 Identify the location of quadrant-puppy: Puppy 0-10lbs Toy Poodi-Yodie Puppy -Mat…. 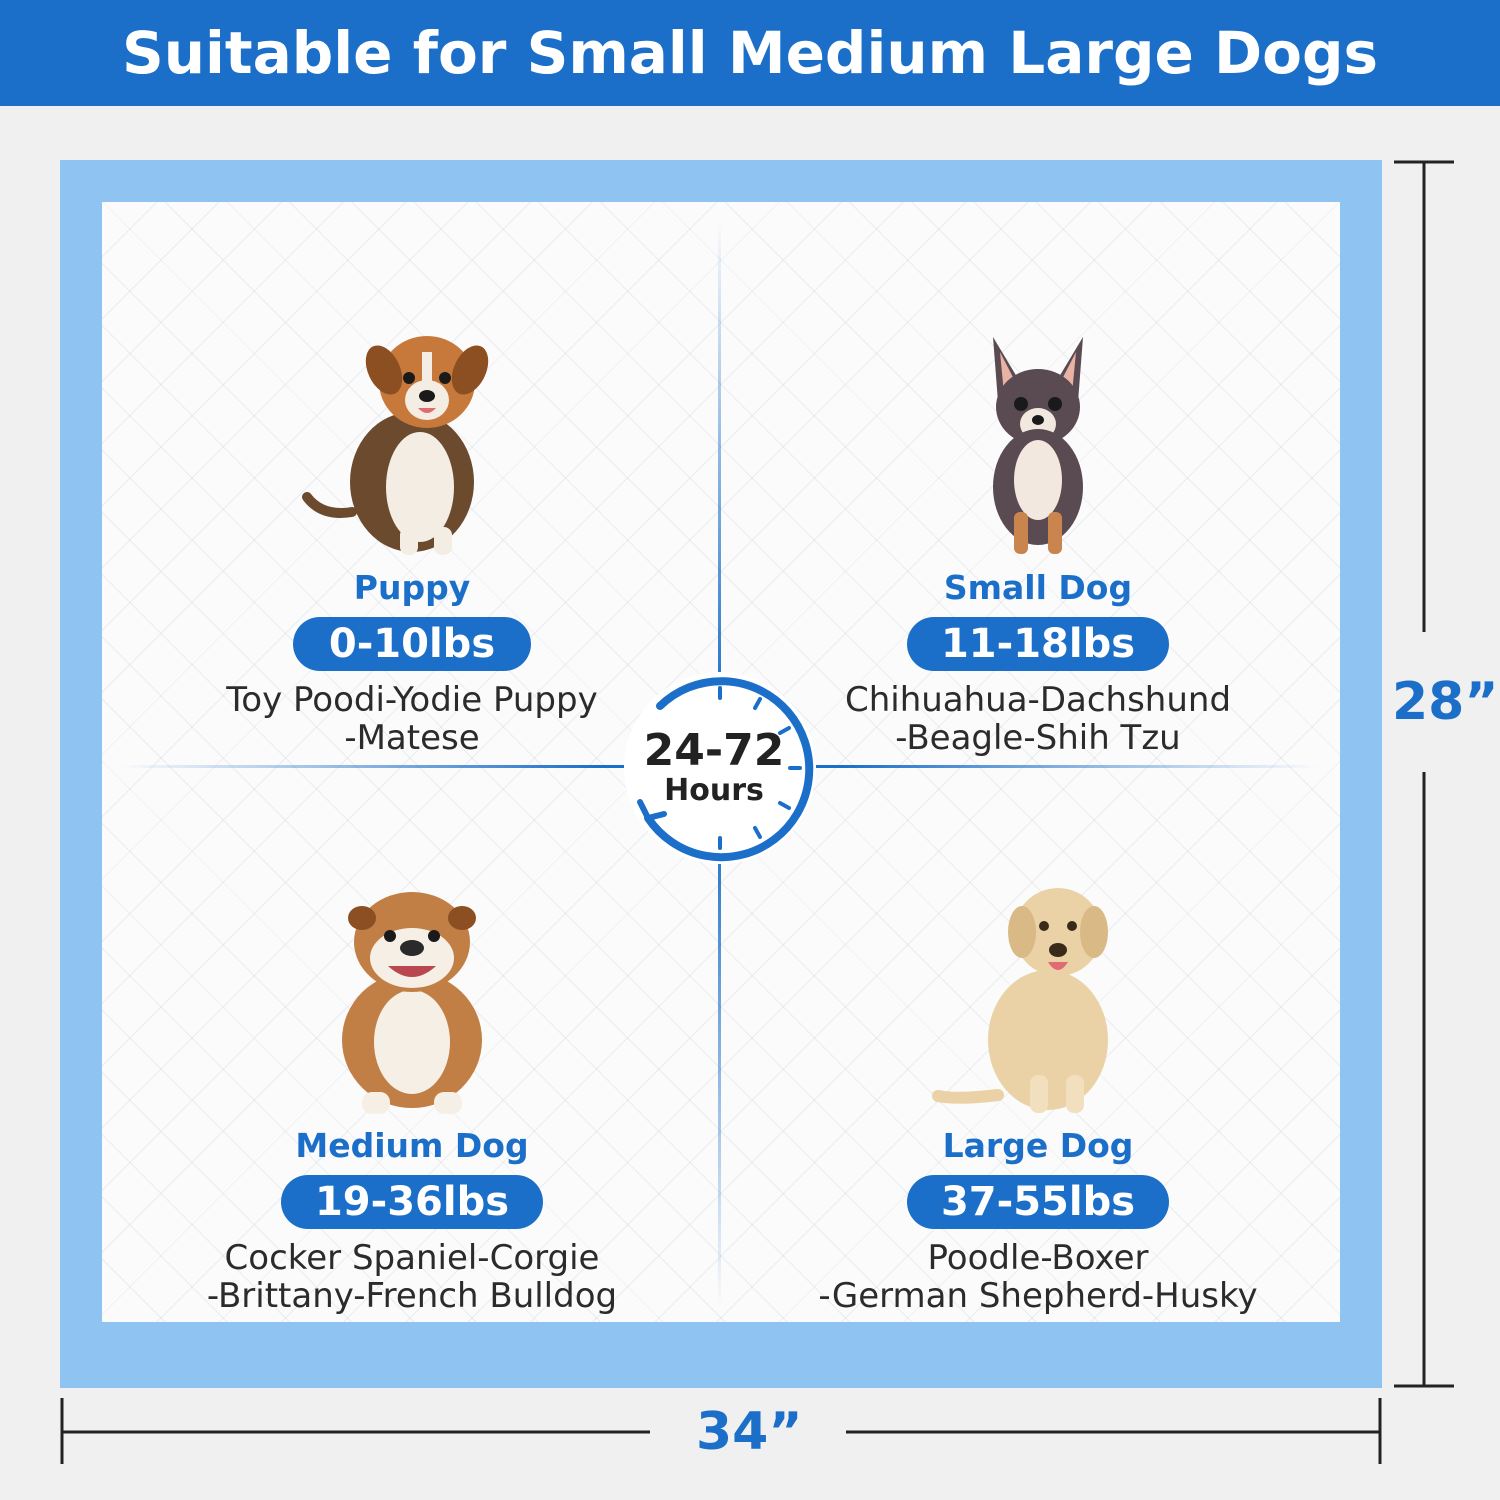
(412, 582).